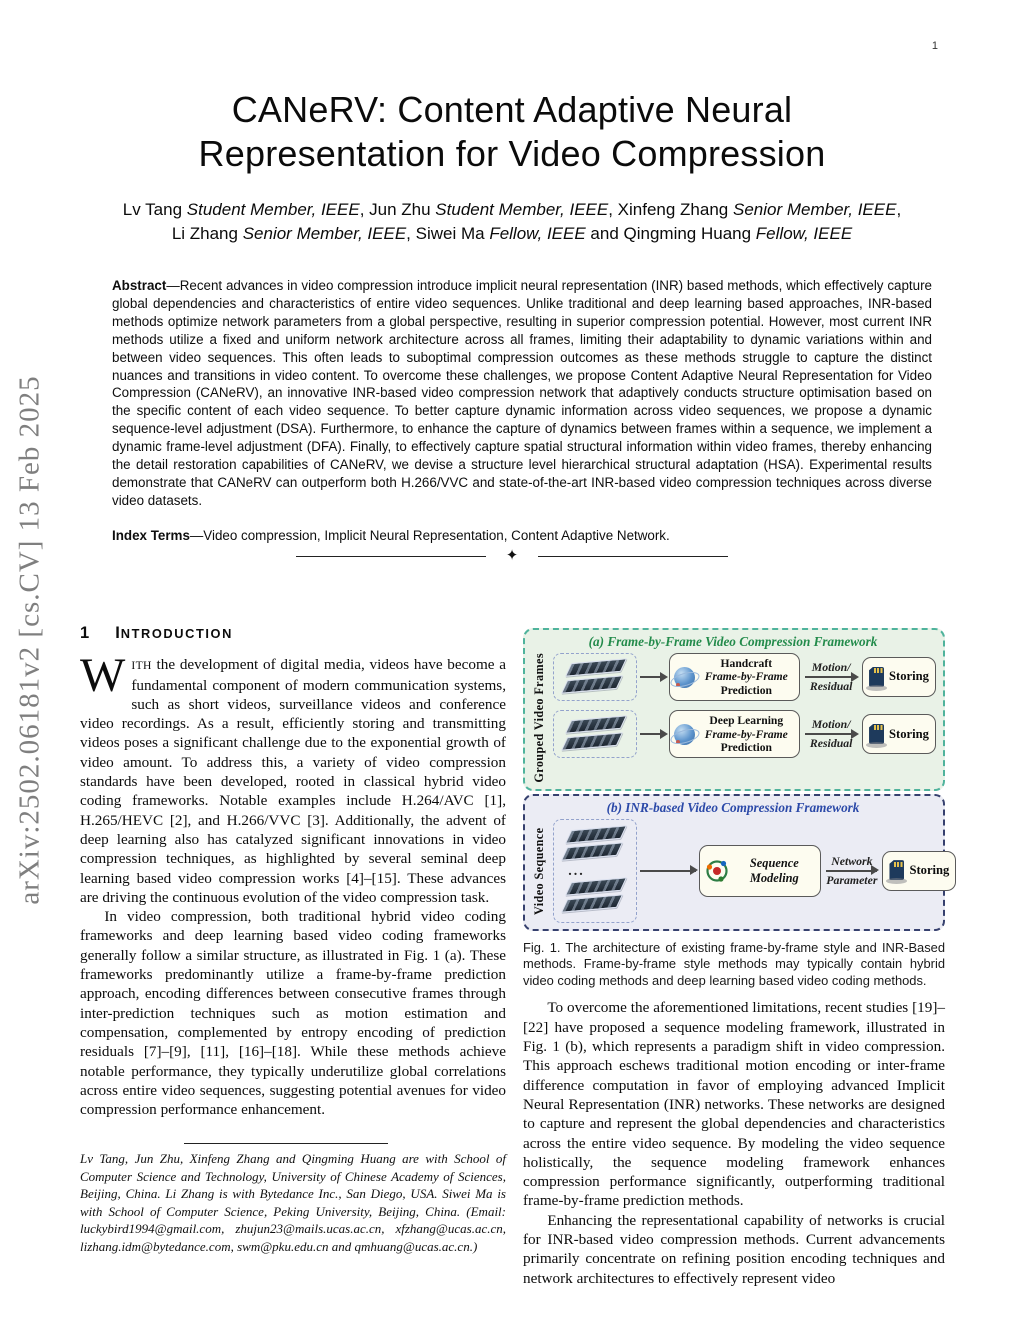 The image size is (1024, 1325). I want to click on footnote-rule, so click(286, 1143).